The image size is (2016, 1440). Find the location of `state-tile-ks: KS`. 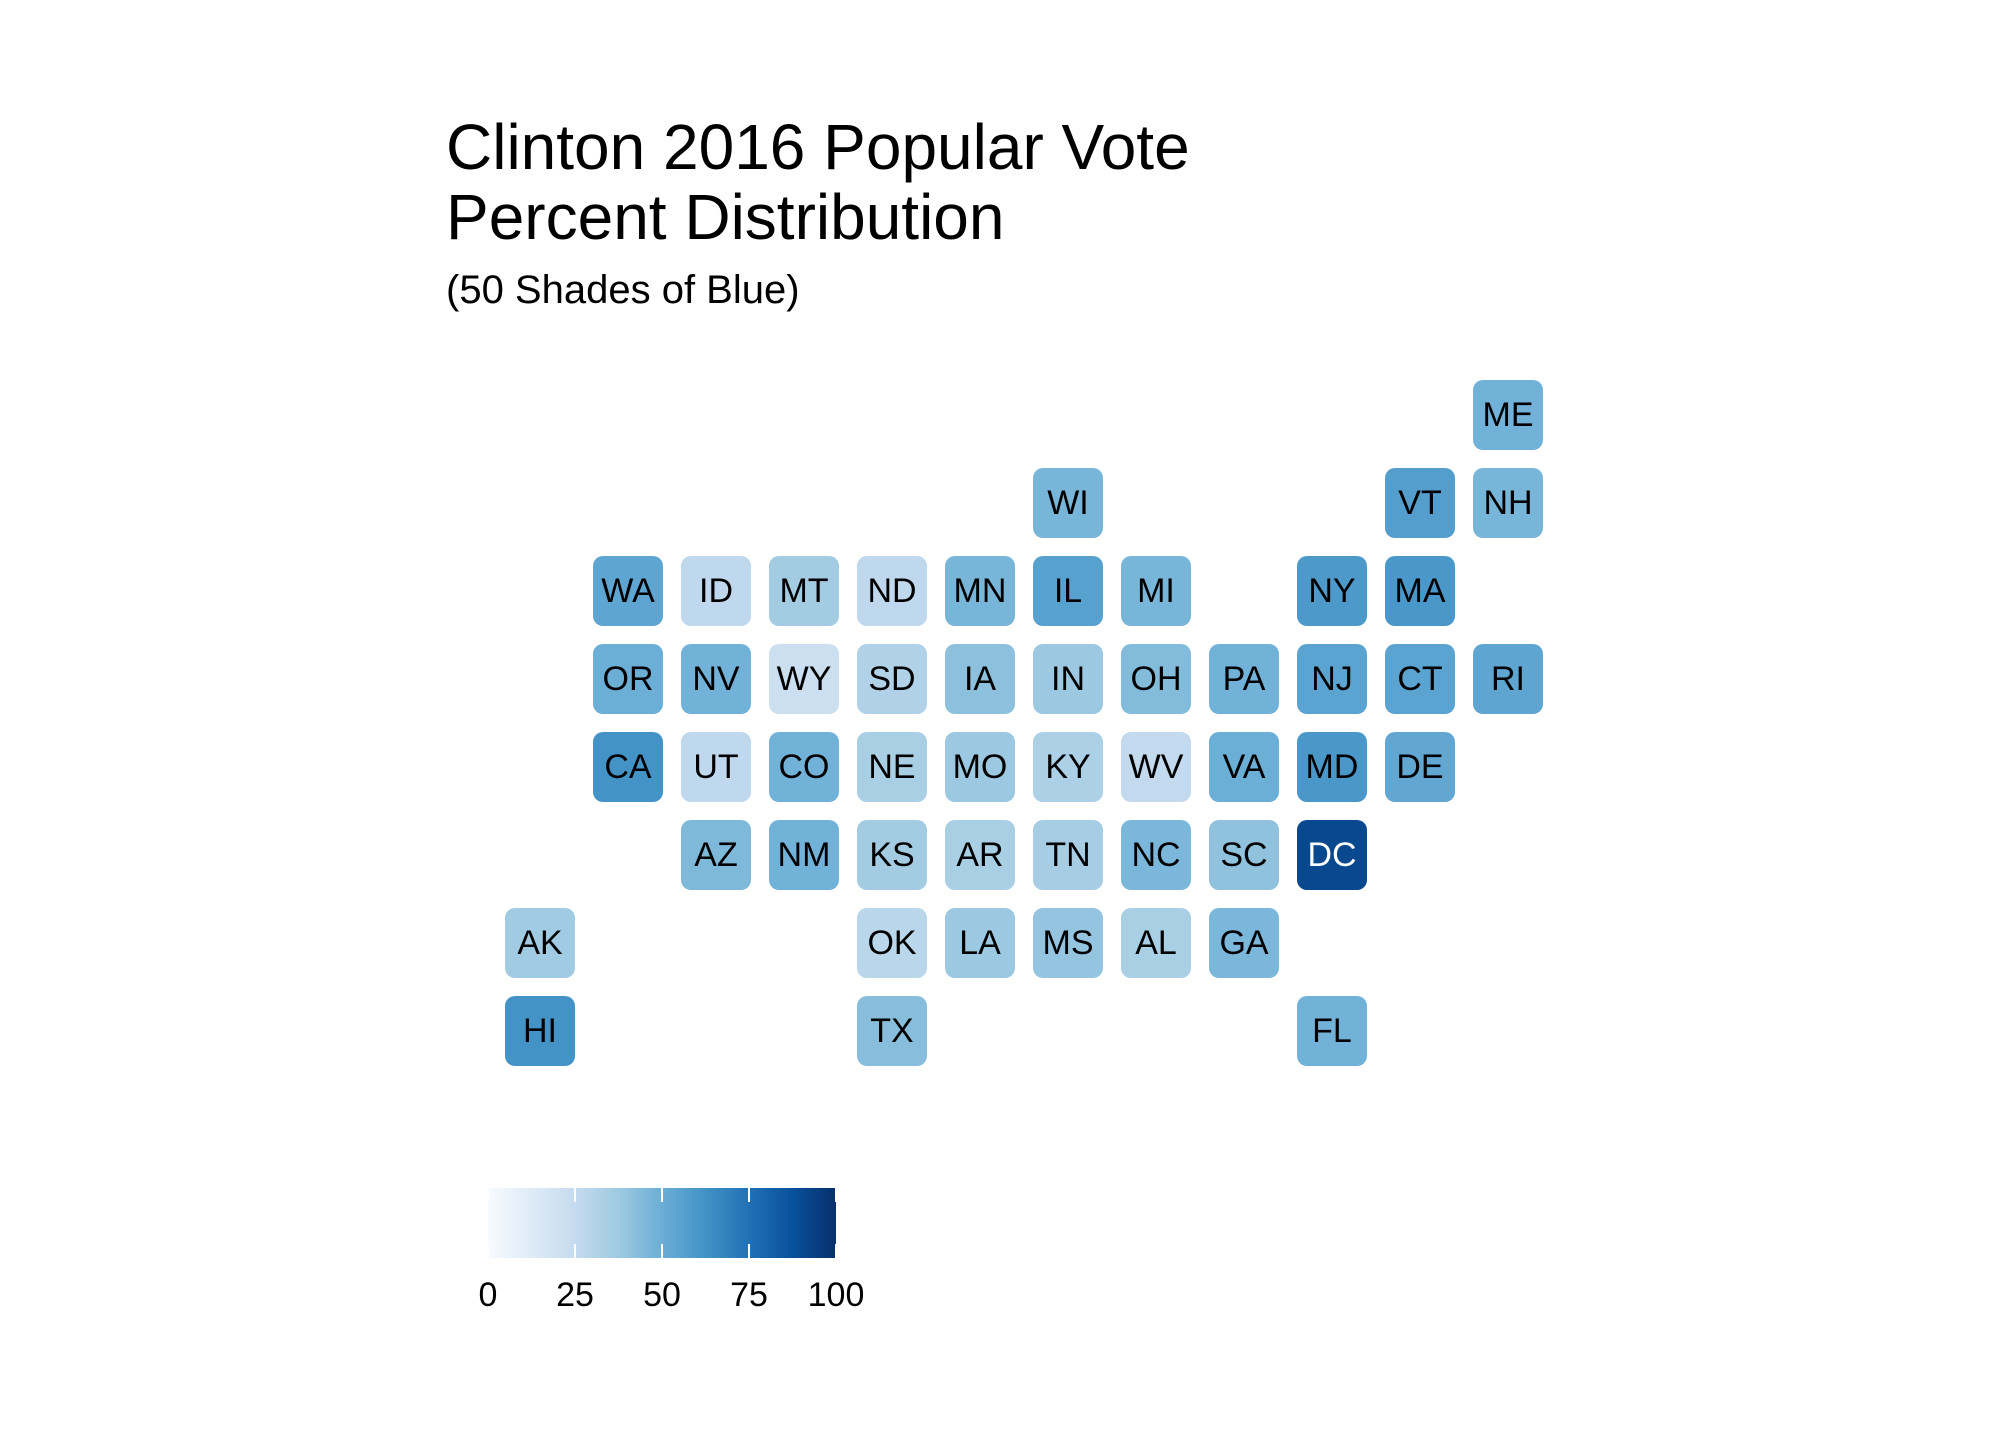

state-tile-ks: KS is located at coordinates (892, 855).